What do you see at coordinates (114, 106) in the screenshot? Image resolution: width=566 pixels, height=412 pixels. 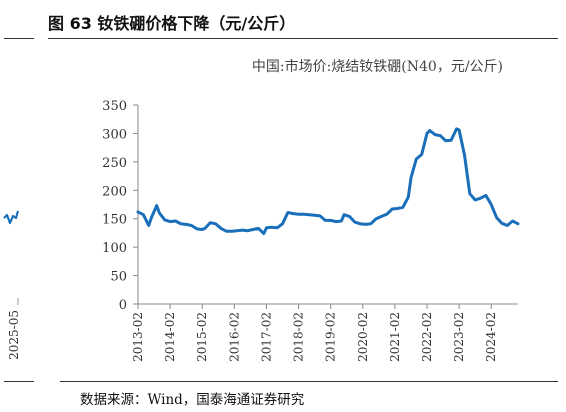 I see `y-tick-label: 350` at bounding box center [114, 106].